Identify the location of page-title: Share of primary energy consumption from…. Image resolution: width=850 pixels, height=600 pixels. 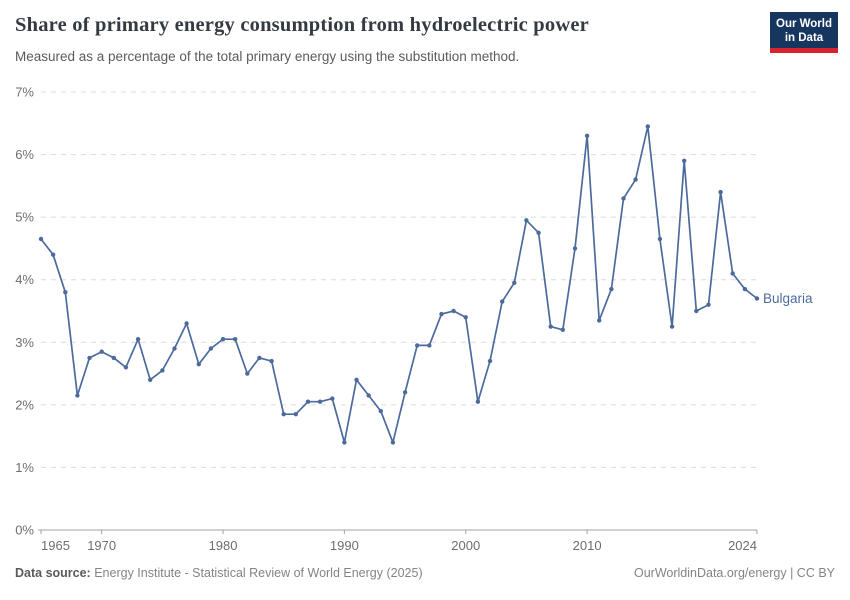
(302, 25).